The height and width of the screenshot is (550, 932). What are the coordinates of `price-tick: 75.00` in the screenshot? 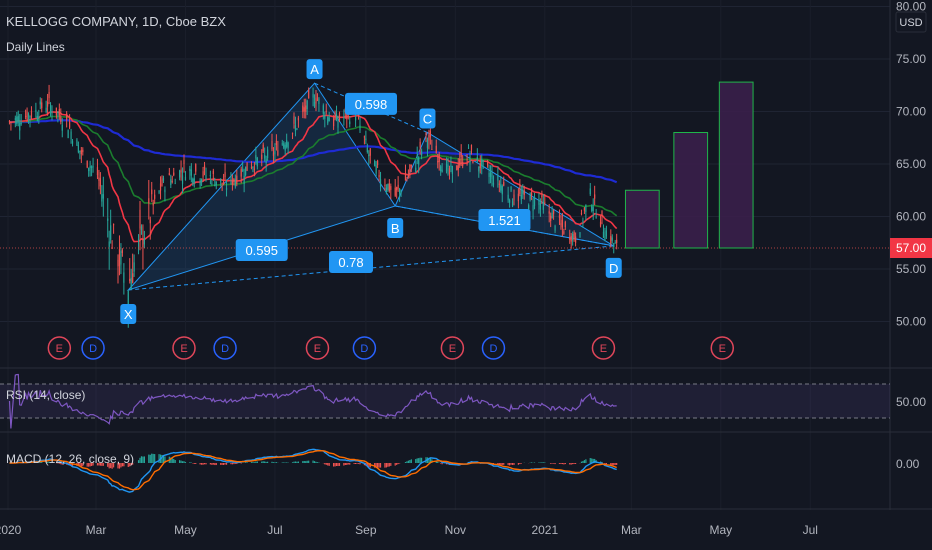 It's located at (911, 59).